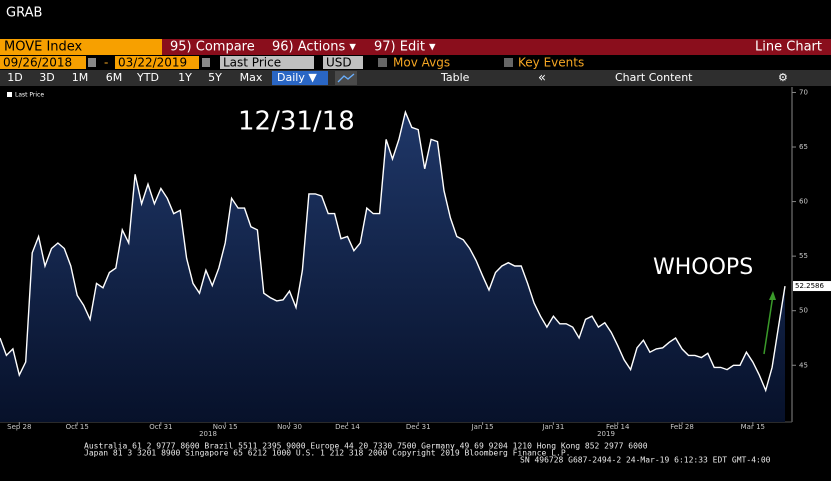 This screenshot has height=481, width=831. I want to click on range-button: 1M, so click(80, 77).